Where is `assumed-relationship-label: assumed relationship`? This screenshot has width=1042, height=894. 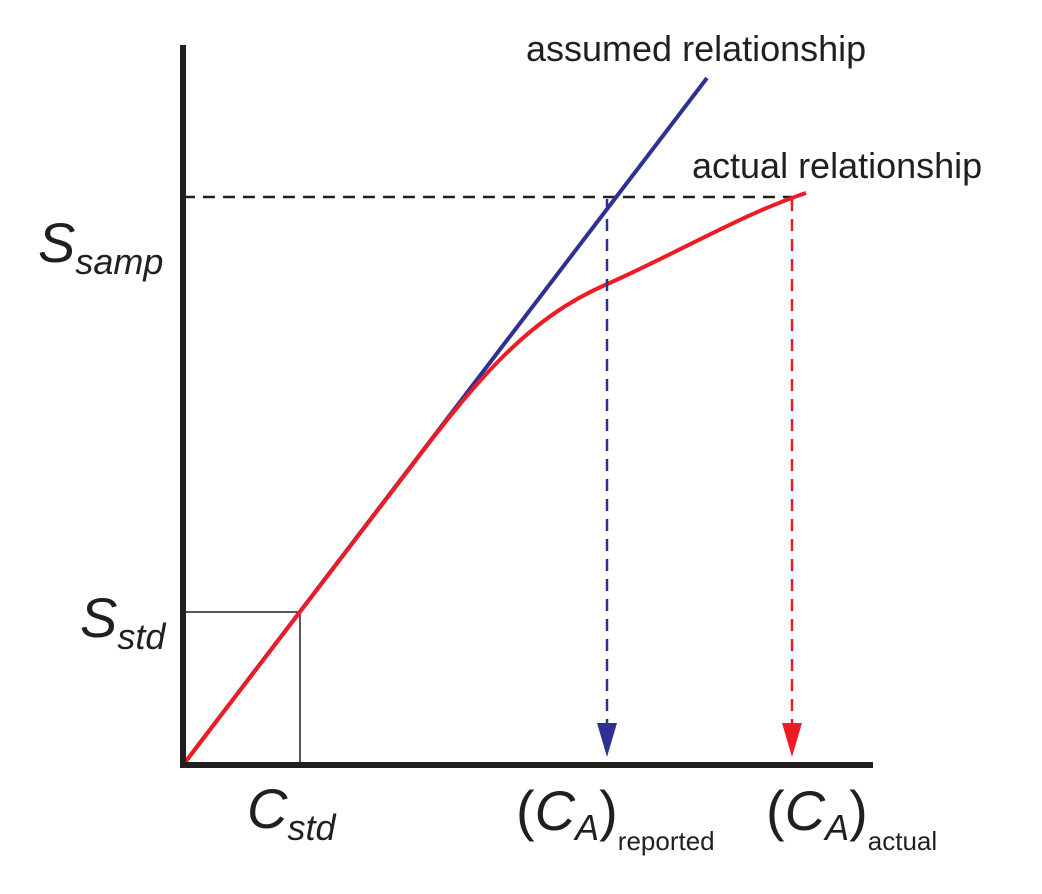 assumed-relationship-label: assumed relationship is located at coordinates (696, 48).